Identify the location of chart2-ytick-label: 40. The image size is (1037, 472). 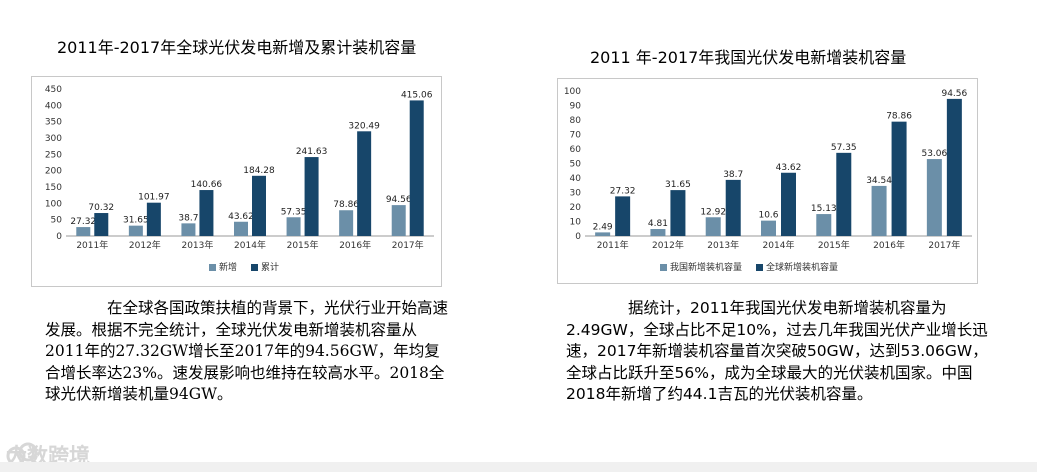
(576, 179).